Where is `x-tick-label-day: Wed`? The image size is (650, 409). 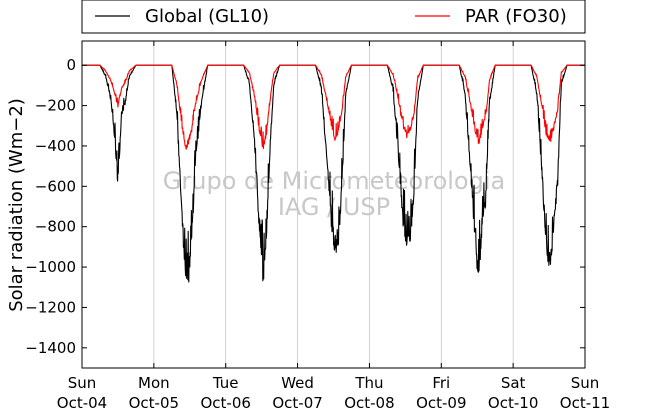
x-tick-label-day: Wed is located at coordinates (297, 383).